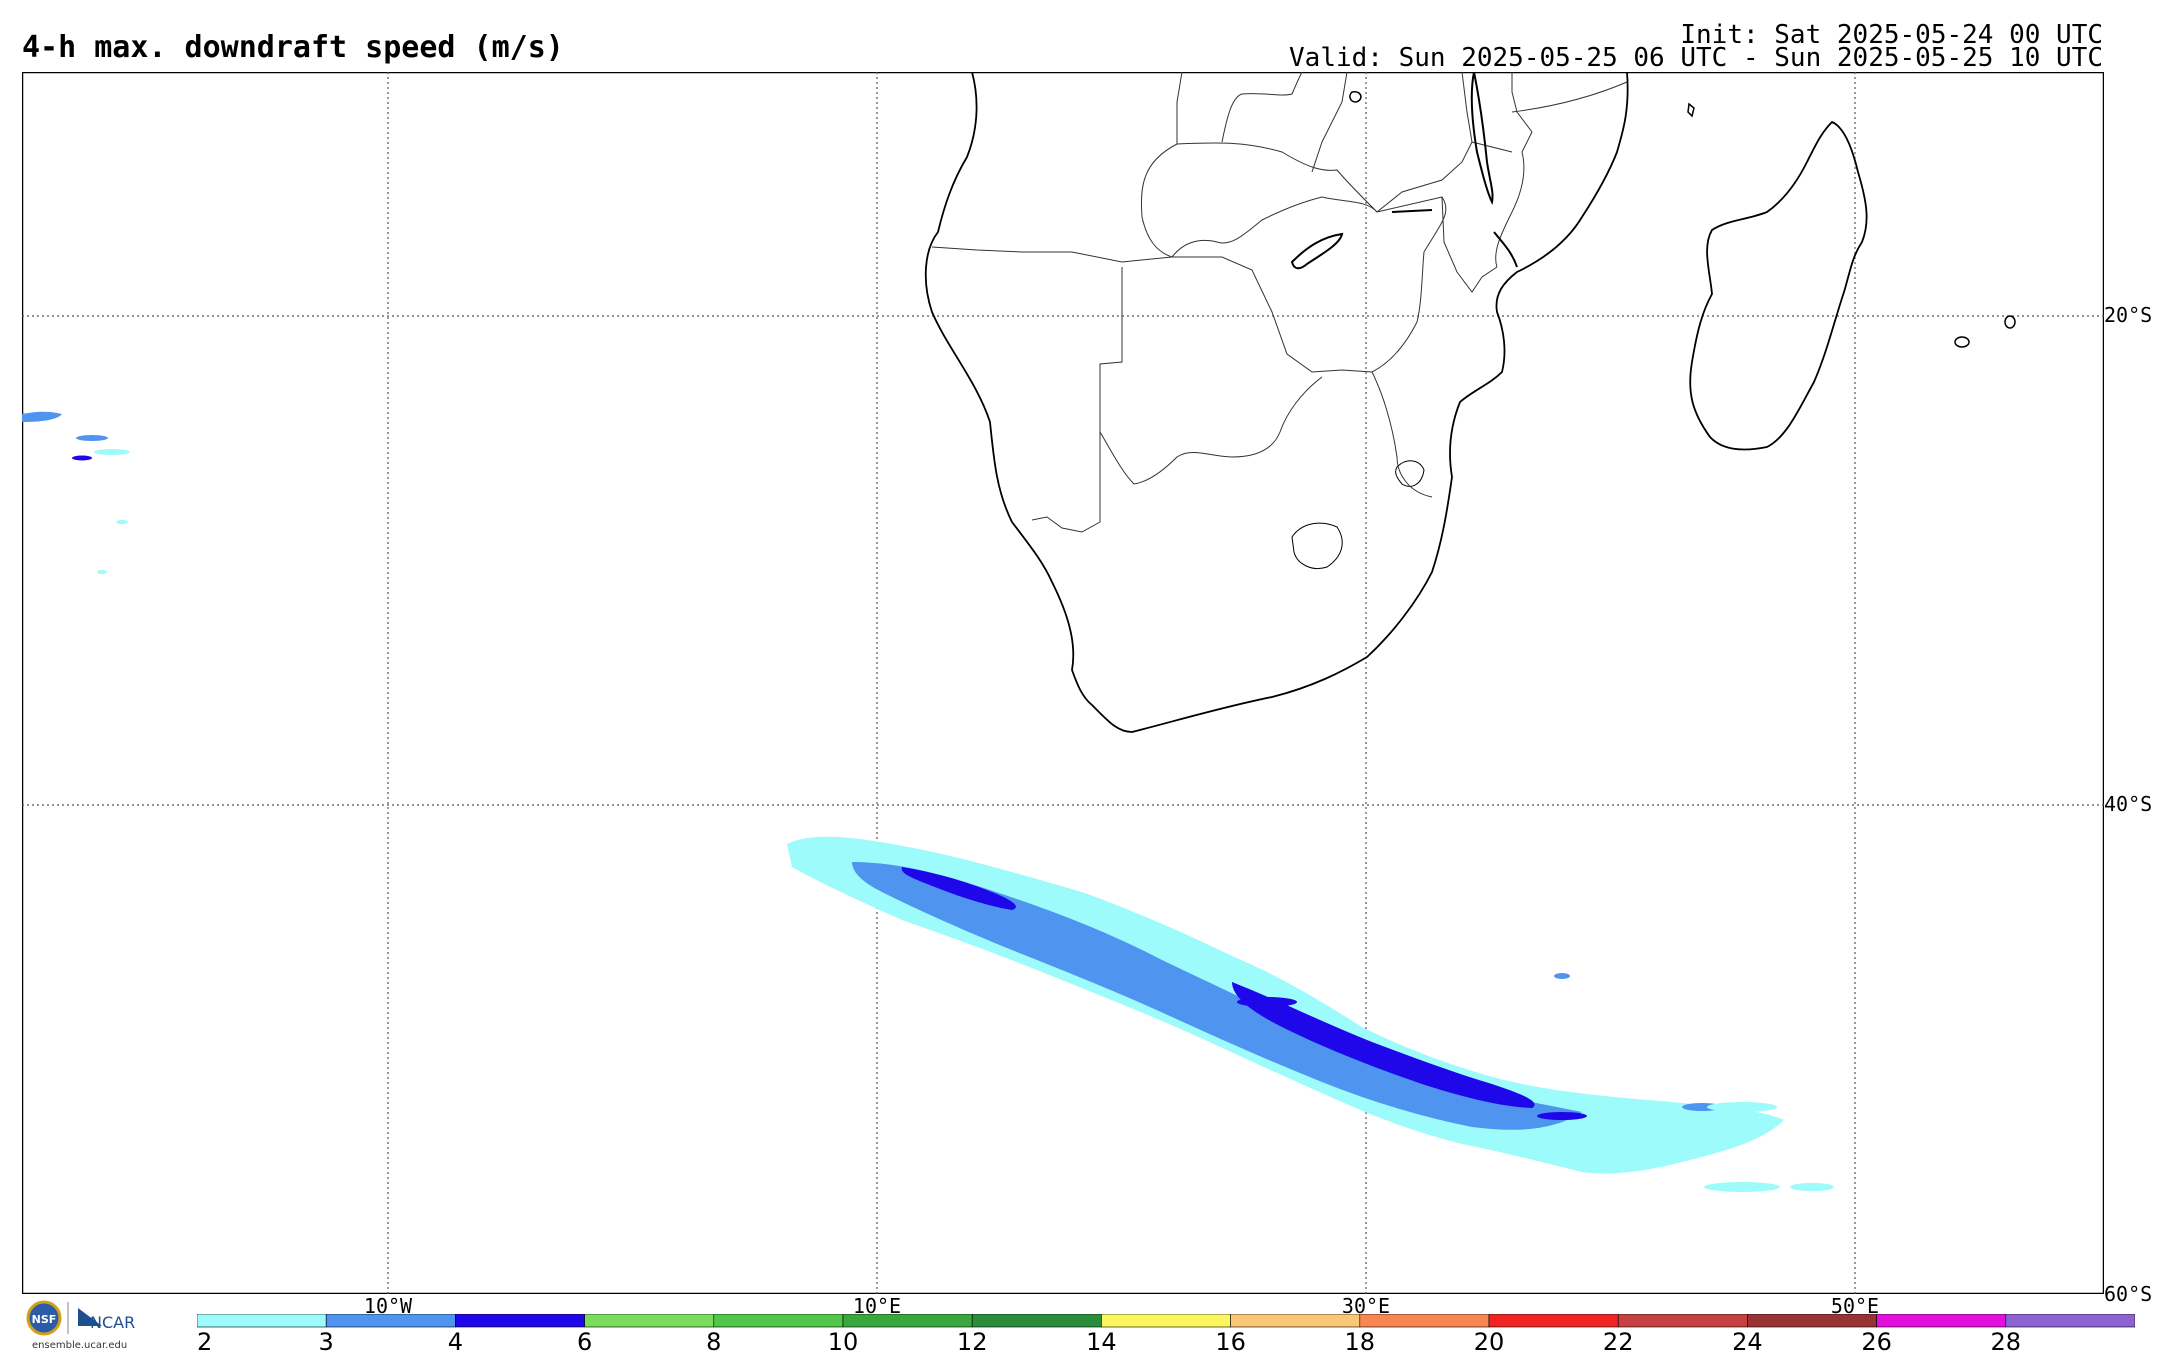 The width and height of the screenshot is (2160, 1354). I want to click on colorbar-tick-label: 20, so click(1489, 1341).